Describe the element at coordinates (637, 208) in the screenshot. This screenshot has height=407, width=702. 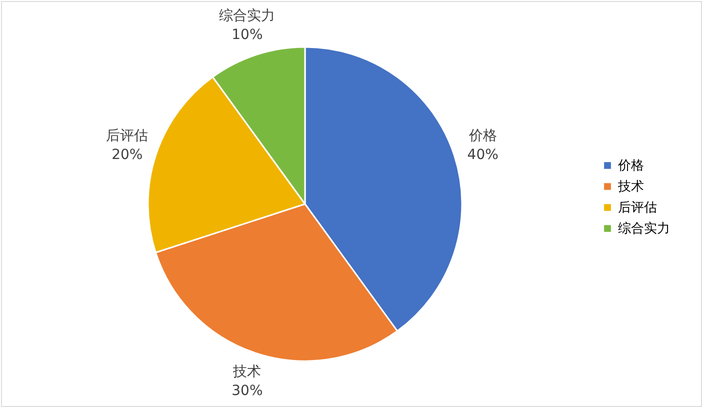
I see `legend-label: 后评估` at that location.